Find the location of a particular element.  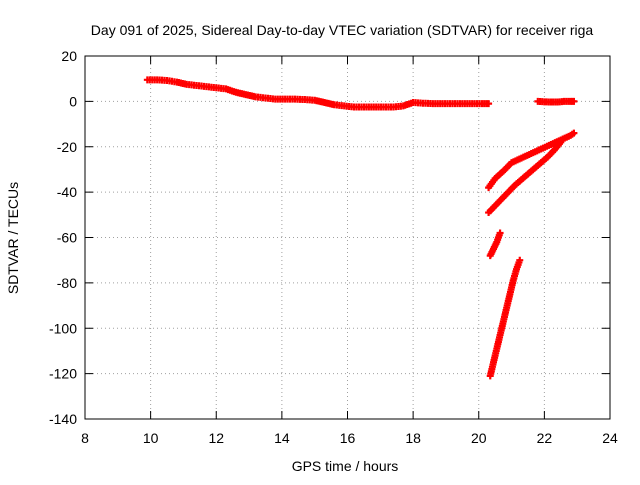

y-tick-label: -80 is located at coordinates (67, 283).